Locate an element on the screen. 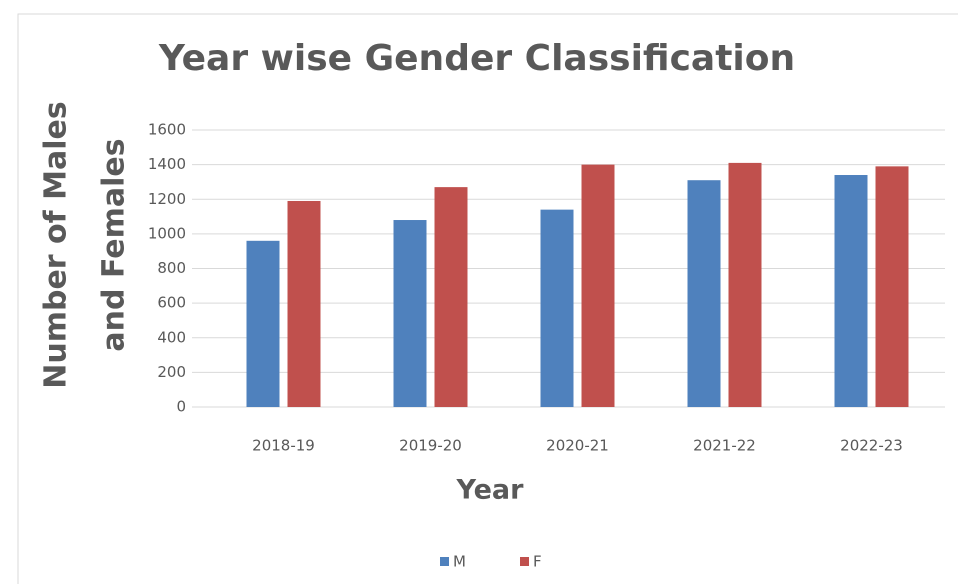  y-tick-label: 1200 is located at coordinates (167, 199).